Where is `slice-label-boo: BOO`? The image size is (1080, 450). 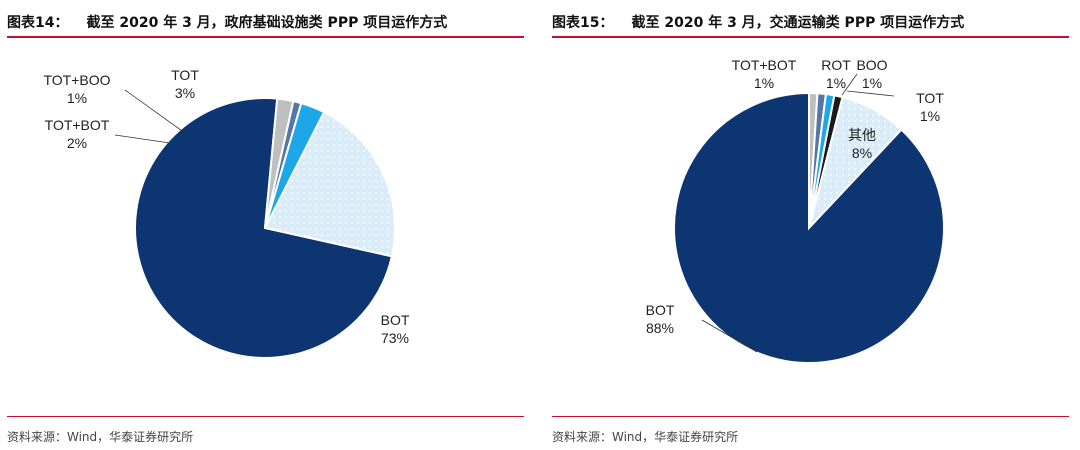 slice-label-boo: BOO is located at coordinates (871, 65).